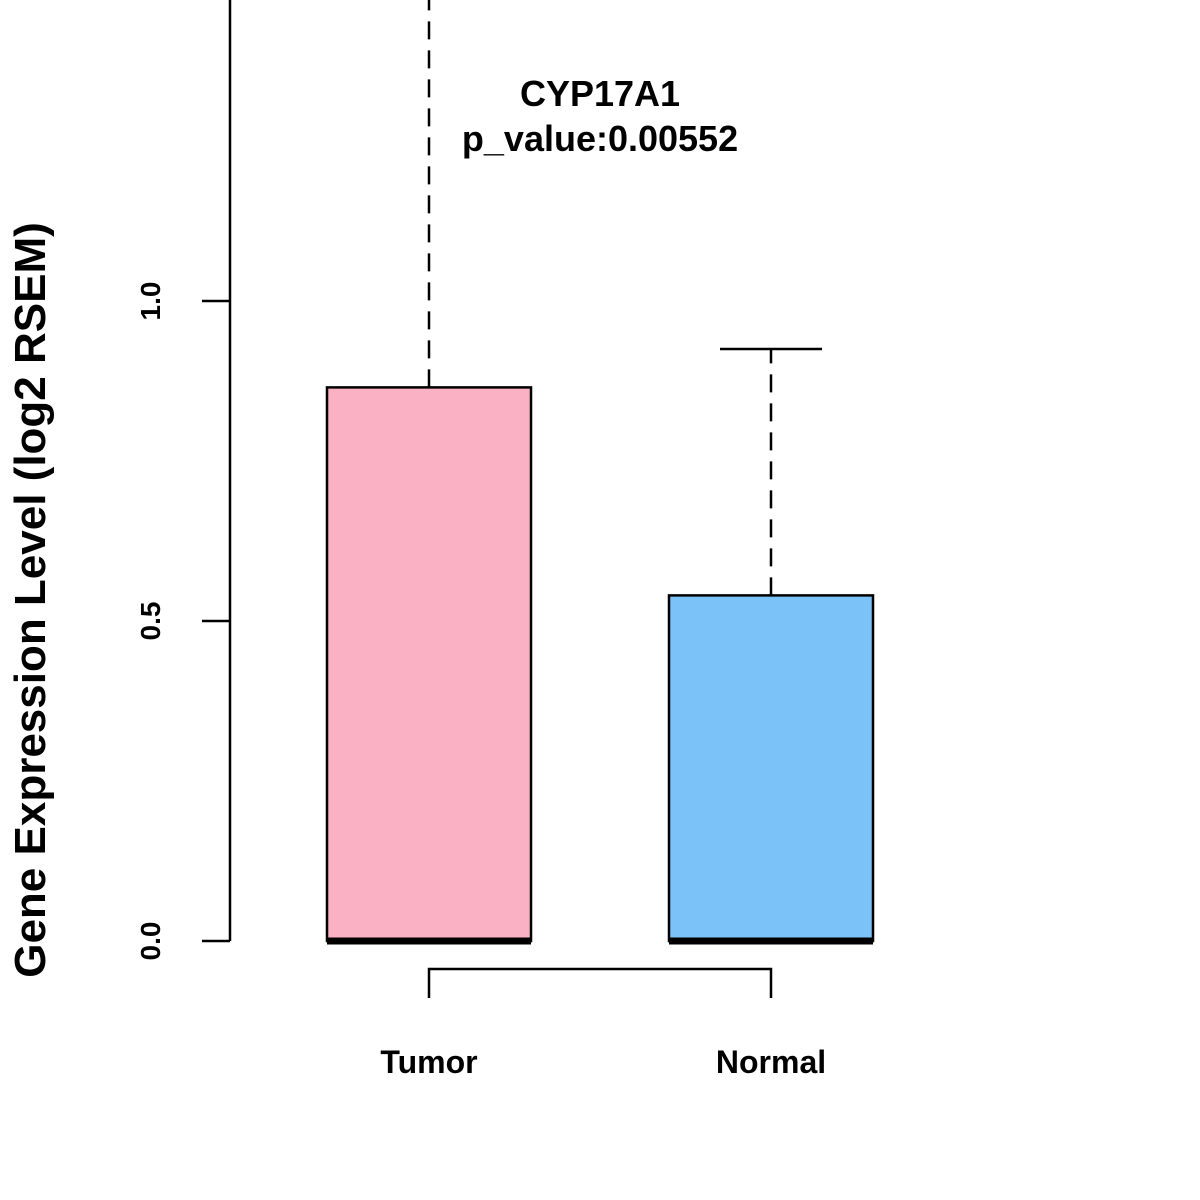 This screenshot has height=1200, width=1200. I want to click on y-tick-label: 0.0, so click(150, 941).